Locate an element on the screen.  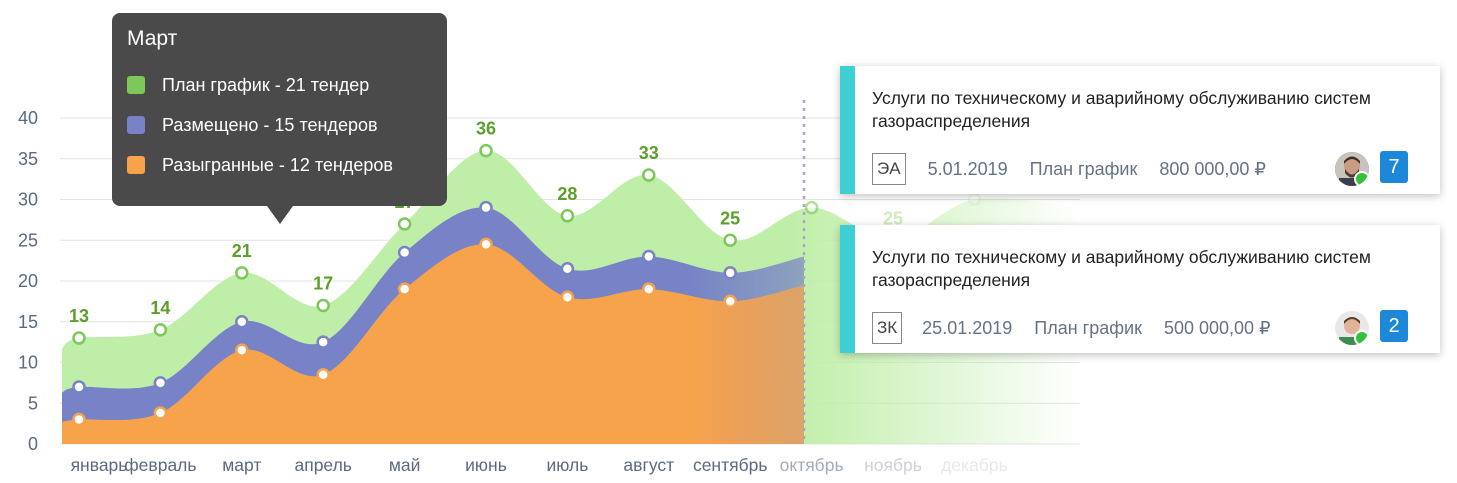
y-axis: 0 5 10 15 20 25 30 35 40 is located at coordinates (28, 281).